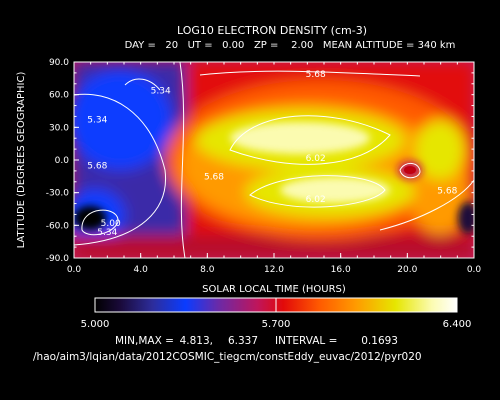 The image size is (500, 400). I want to click on y-axis-label: LATITUDE (DEGREES GEOGRAPHIC), so click(21, 160).